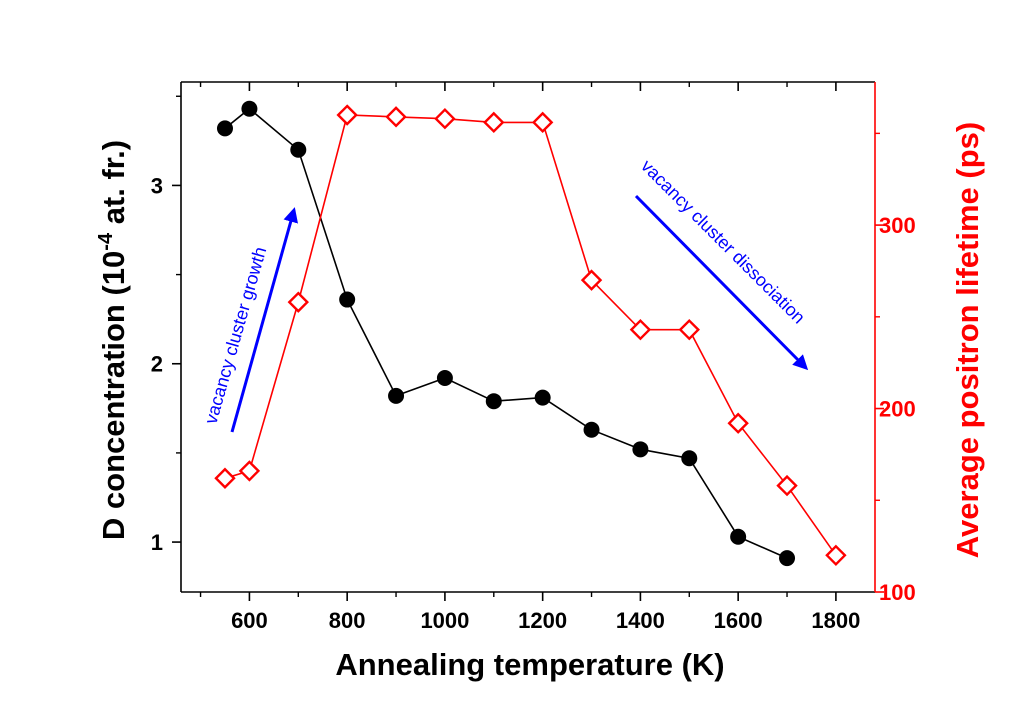 The width and height of the screenshot is (1019, 711). What do you see at coordinates (897, 409) in the screenshot?
I see `right-tick-label: 200` at bounding box center [897, 409].